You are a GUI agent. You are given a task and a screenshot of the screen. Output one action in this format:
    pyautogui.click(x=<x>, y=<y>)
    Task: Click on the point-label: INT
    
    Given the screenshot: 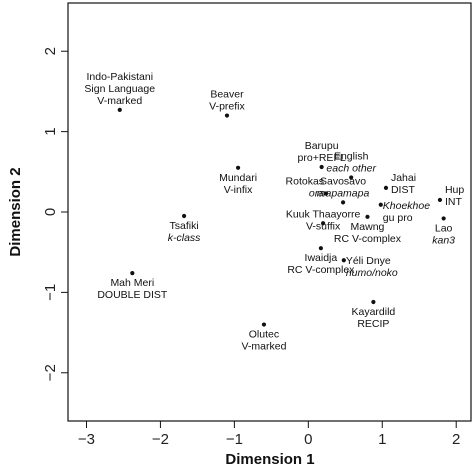 What is the action you would take?
    pyautogui.click(x=454, y=202)
    